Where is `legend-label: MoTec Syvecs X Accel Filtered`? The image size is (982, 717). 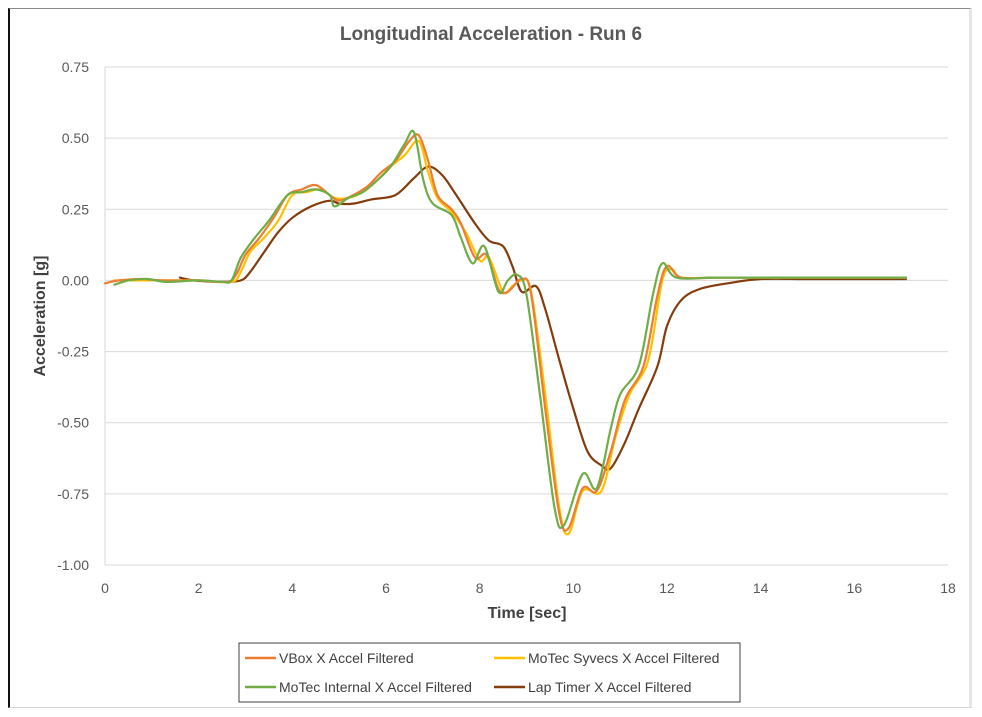 legend-label: MoTec Syvecs X Accel Filtered is located at coordinates (623, 658).